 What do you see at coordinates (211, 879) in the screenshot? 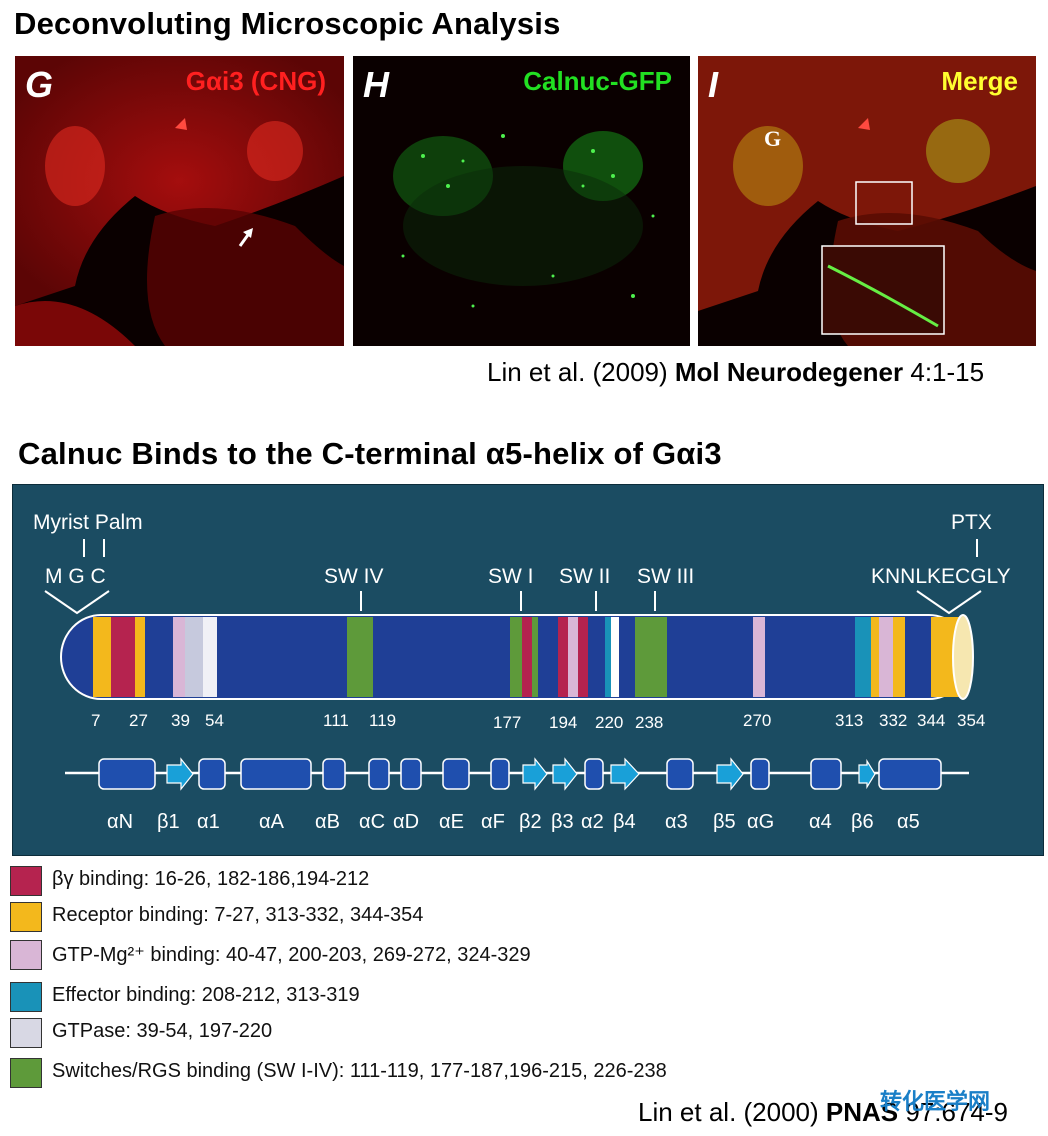
I see `legend-label: βγ binding: 16-26, 182-186,194-212` at bounding box center [211, 879].